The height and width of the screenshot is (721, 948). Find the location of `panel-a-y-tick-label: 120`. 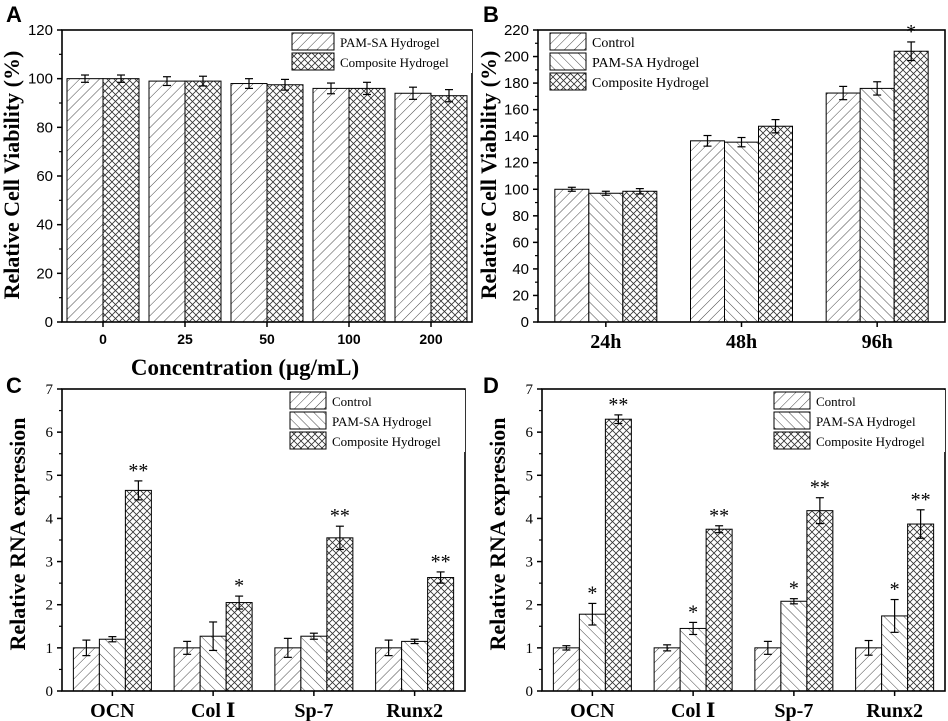

panel-a-y-tick-label: 120 is located at coordinates (40, 30).